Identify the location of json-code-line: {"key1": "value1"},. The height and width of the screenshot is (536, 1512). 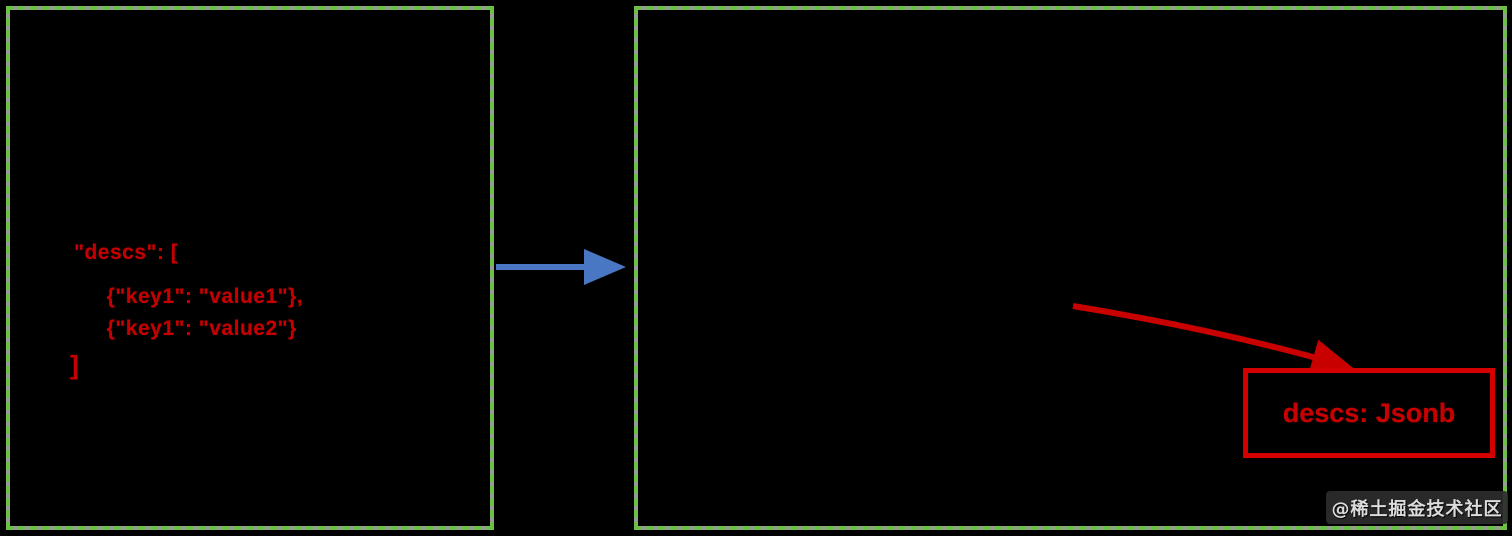
(199, 296).